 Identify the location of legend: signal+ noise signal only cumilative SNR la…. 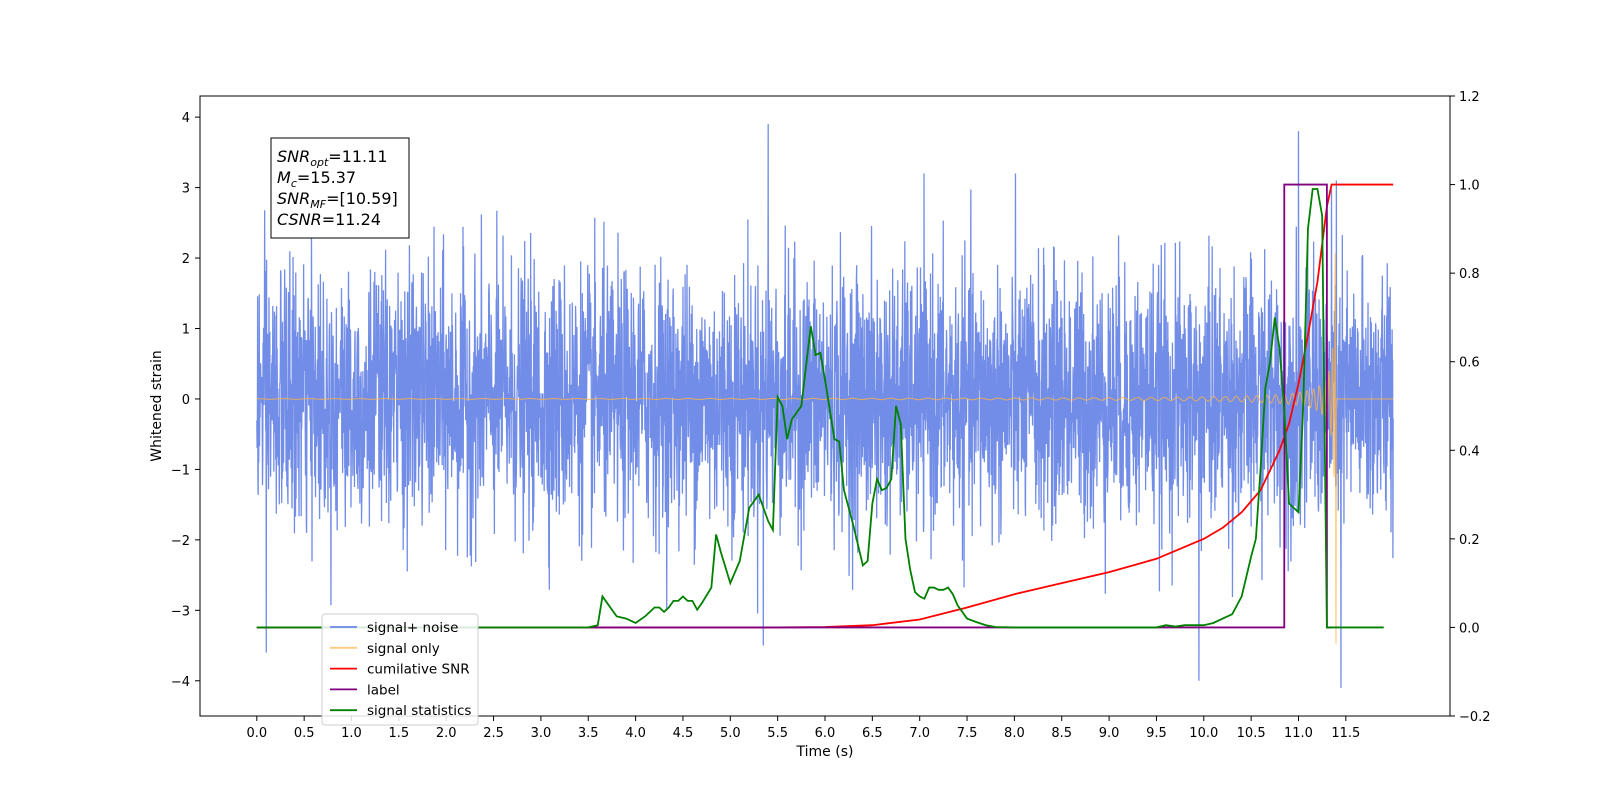
(400, 669).